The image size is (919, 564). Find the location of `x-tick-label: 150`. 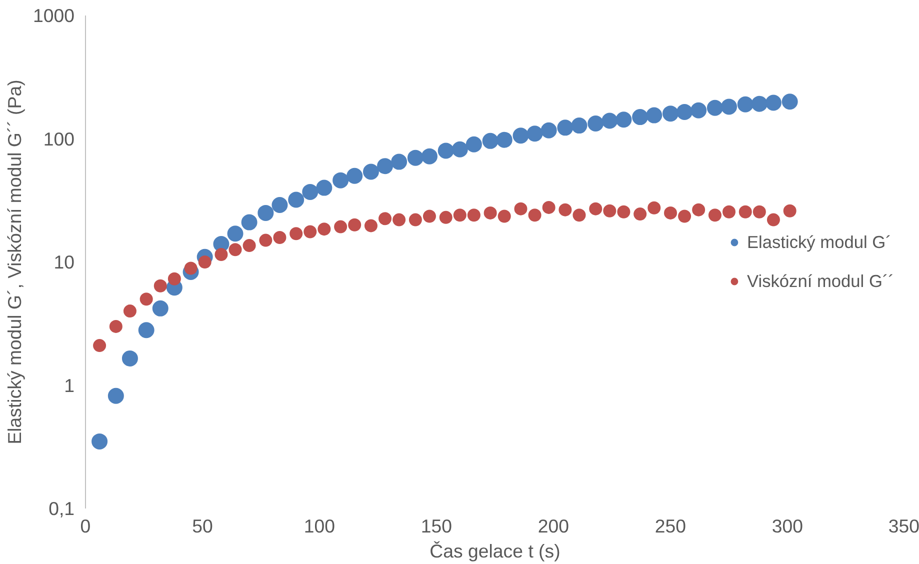

x-tick-label: 150 is located at coordinates (436, 526).